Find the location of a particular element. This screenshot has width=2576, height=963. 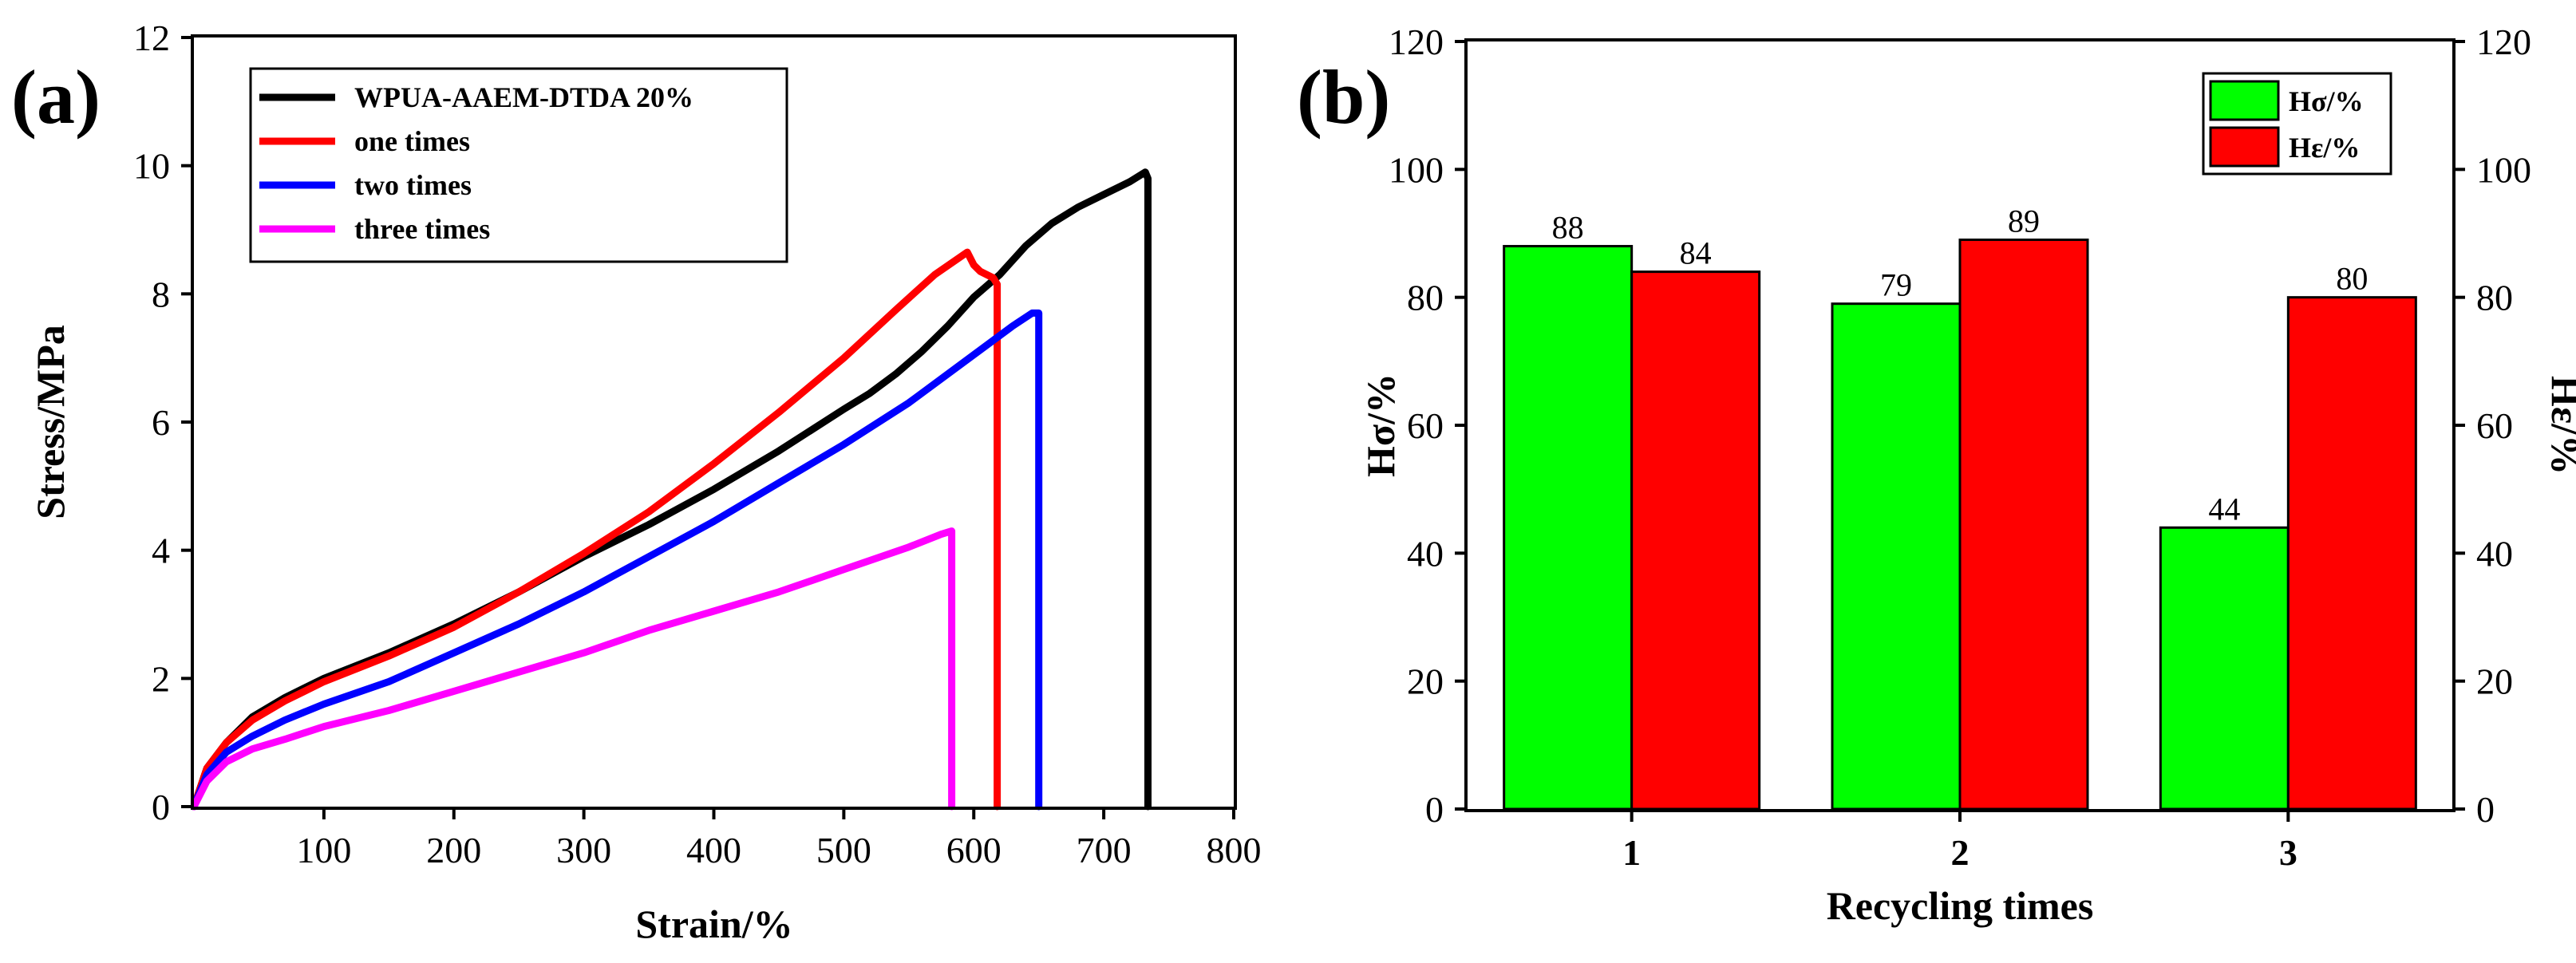

left-y-tick-label: 0 is located at coordinates (1434, 810).